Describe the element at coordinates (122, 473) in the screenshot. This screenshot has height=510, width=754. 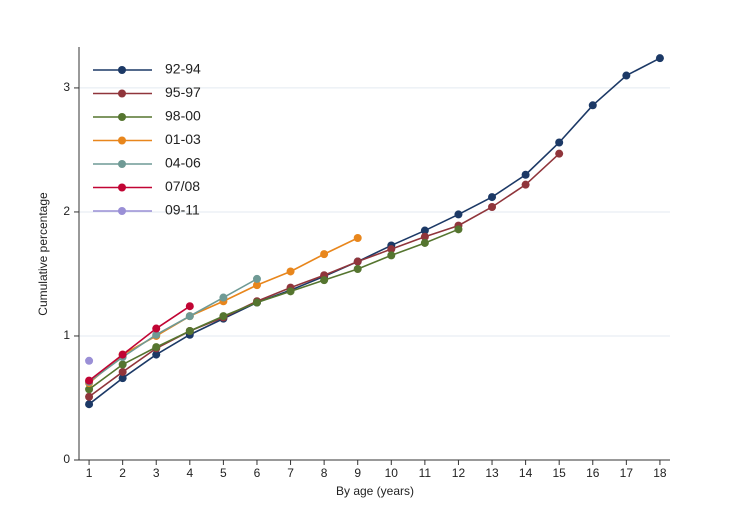
I see `x-tick-label: 2` at that location.